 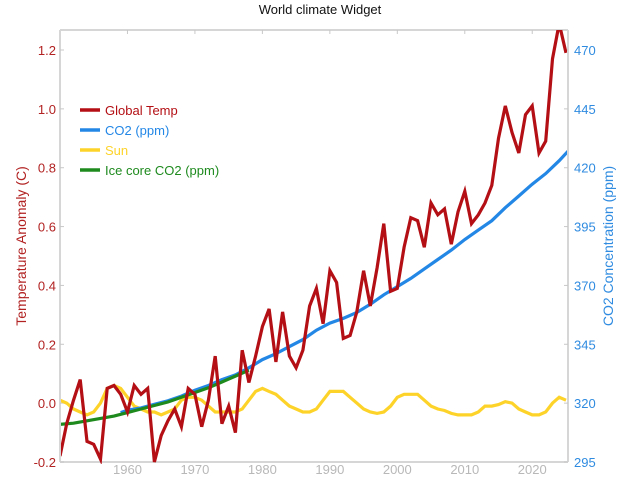 I want to click on right-tick-label: 395, so click(x=585, y=227).